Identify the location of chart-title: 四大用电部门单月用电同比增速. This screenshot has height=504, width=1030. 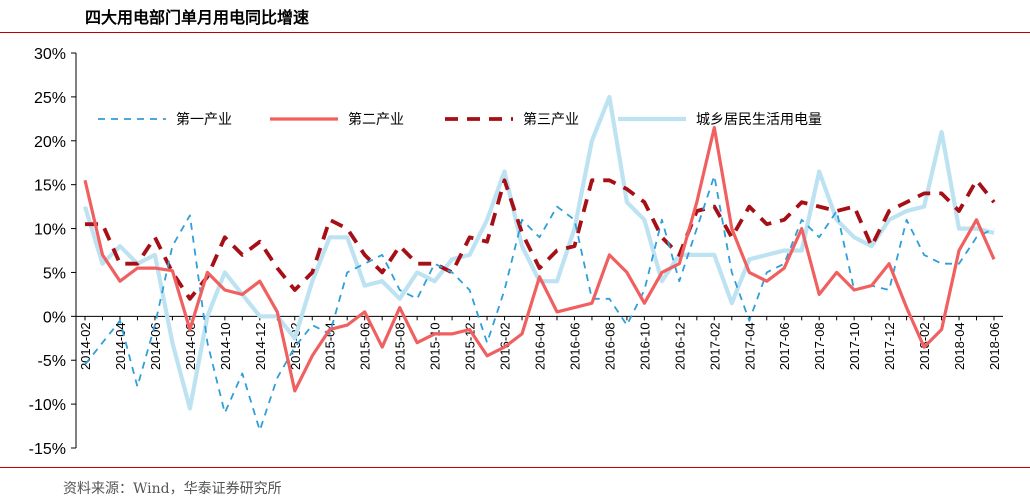
(197, 17).